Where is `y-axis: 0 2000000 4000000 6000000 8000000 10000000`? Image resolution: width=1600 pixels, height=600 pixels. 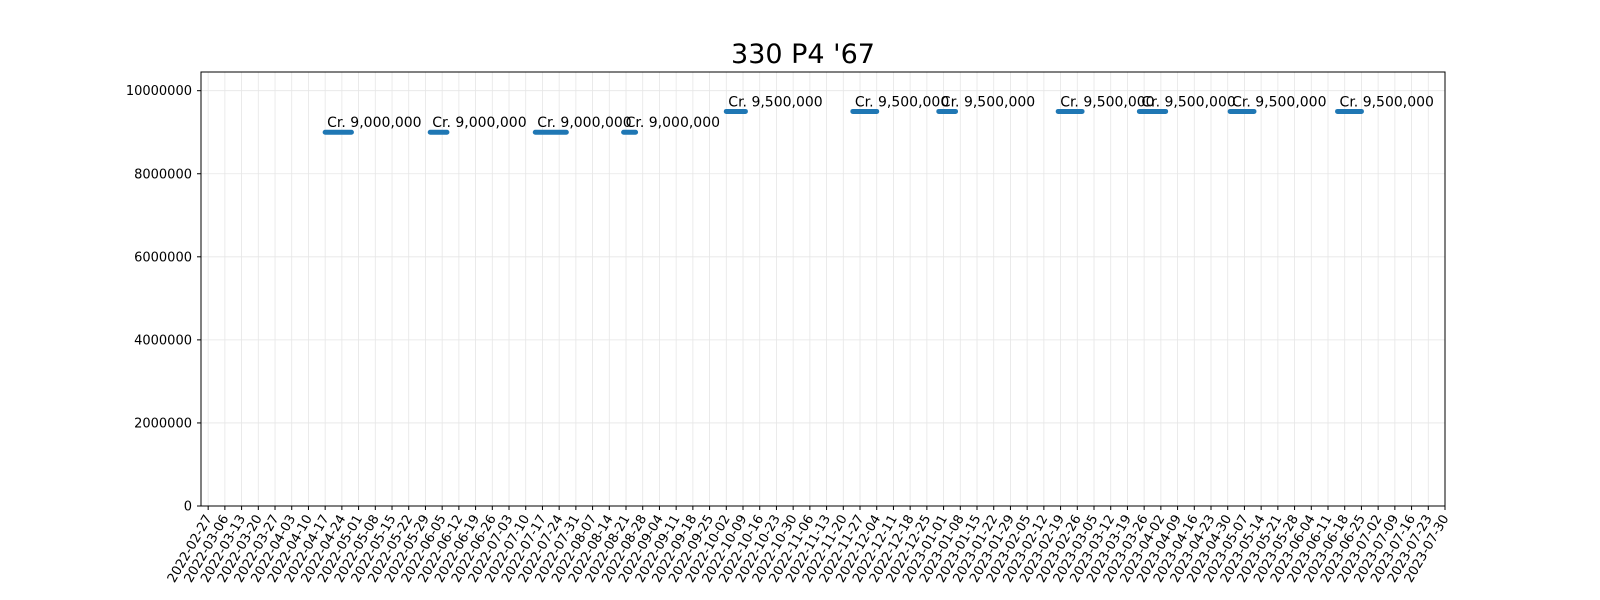 y-axis: 0 2000000 4000000 6000000 8000000 10000000 is located at coordinates (163, 299).